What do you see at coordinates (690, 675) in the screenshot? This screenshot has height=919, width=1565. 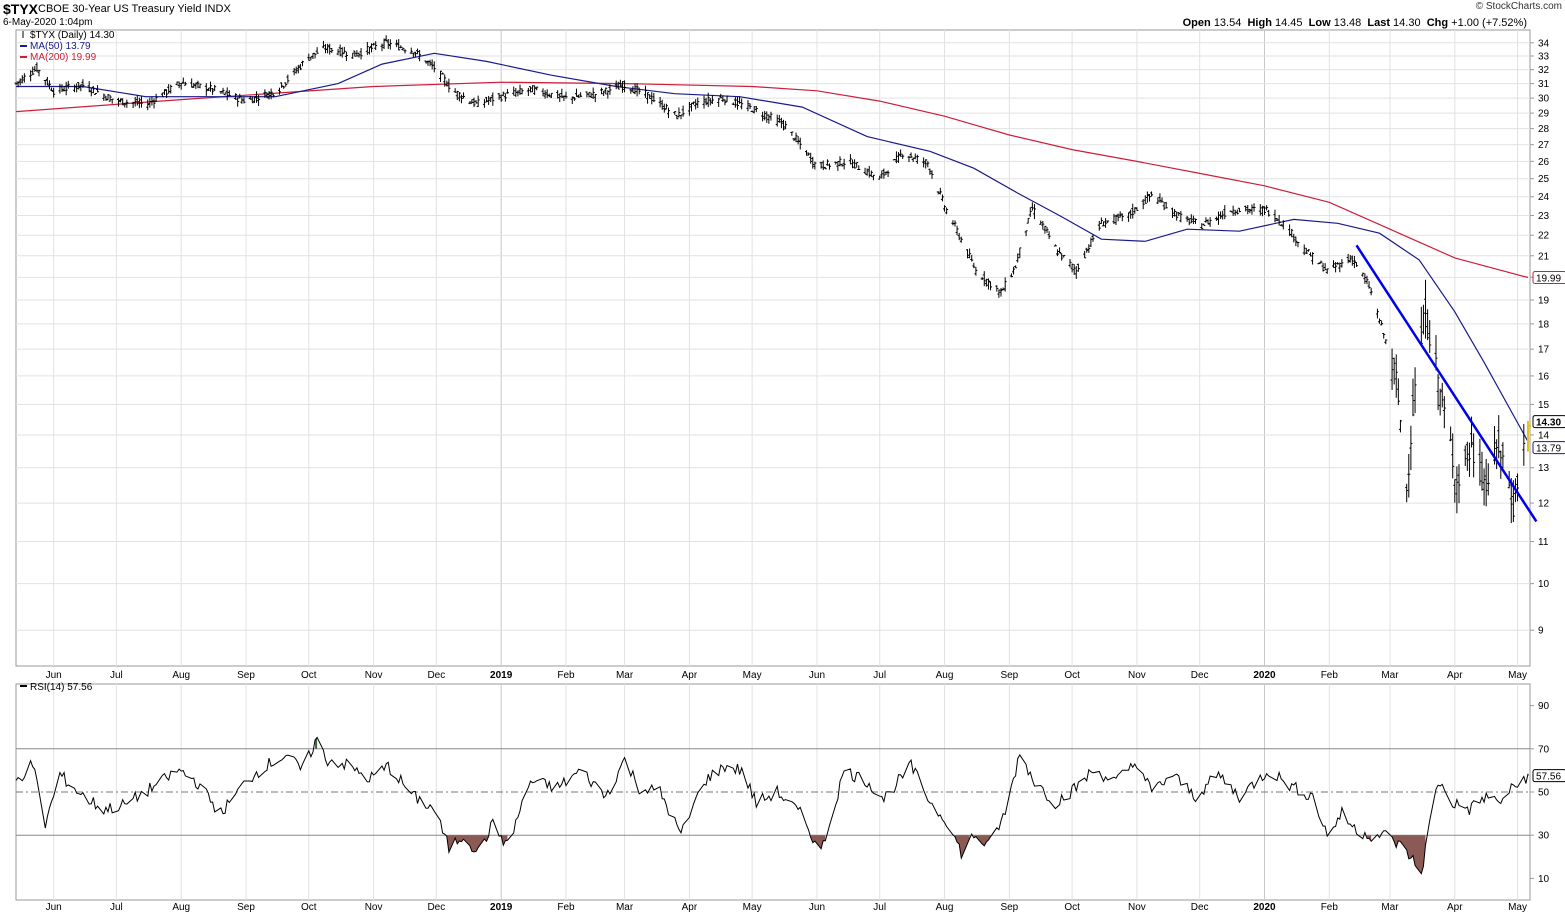 I see `price-x-tick-label: Apr` at bounding box center [690, 675].